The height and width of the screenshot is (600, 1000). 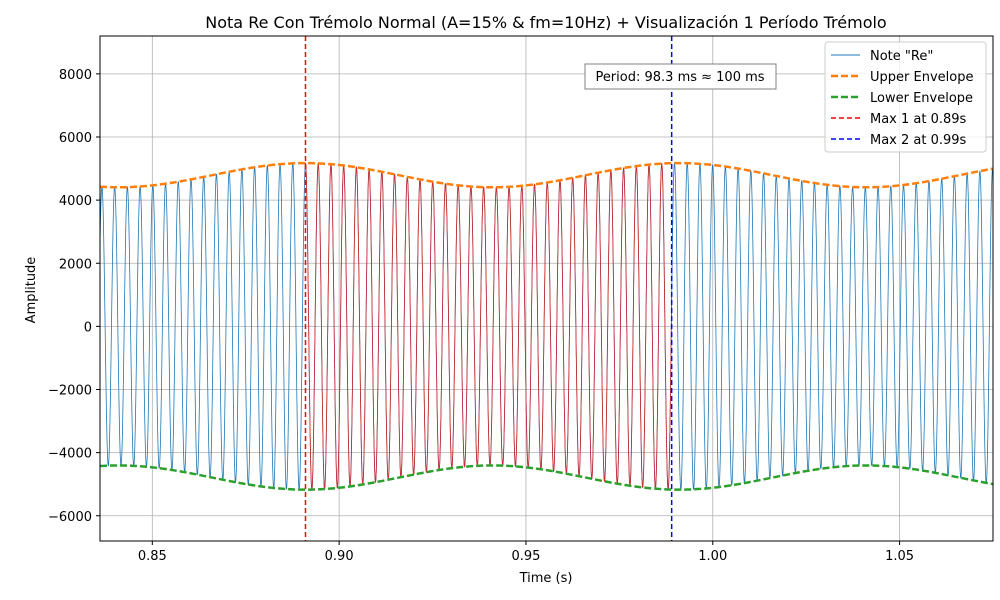 I want to click on x-tick-label: 0.90, so click(x=339, y=556).